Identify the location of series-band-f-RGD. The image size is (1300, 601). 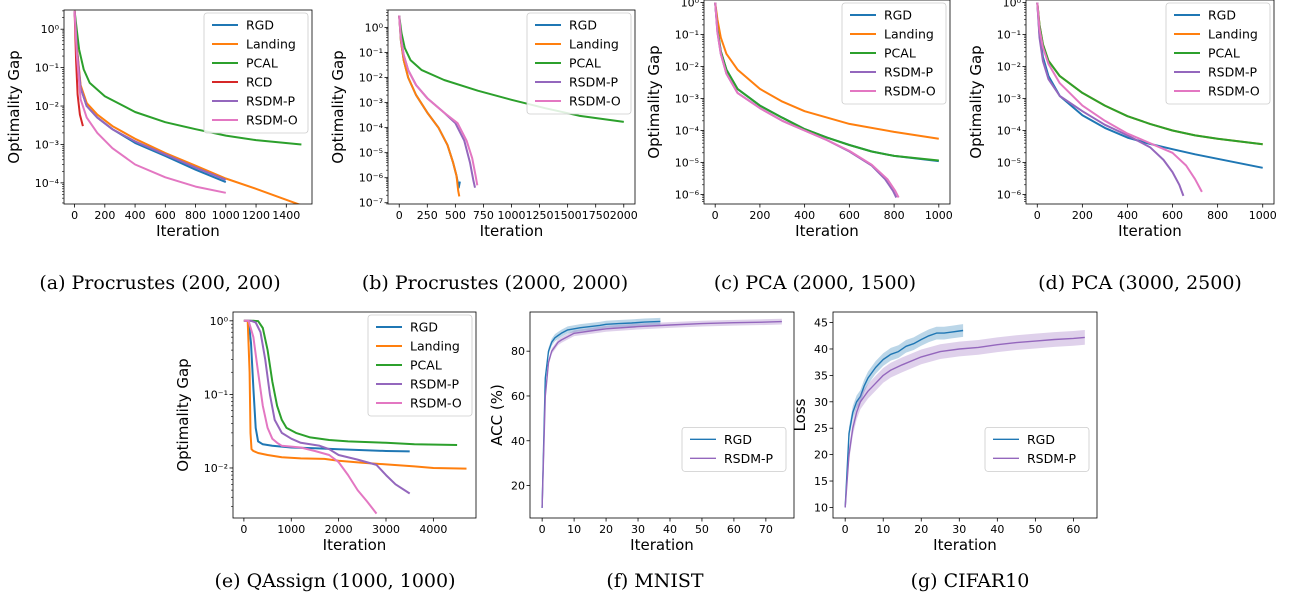
(601, 413).